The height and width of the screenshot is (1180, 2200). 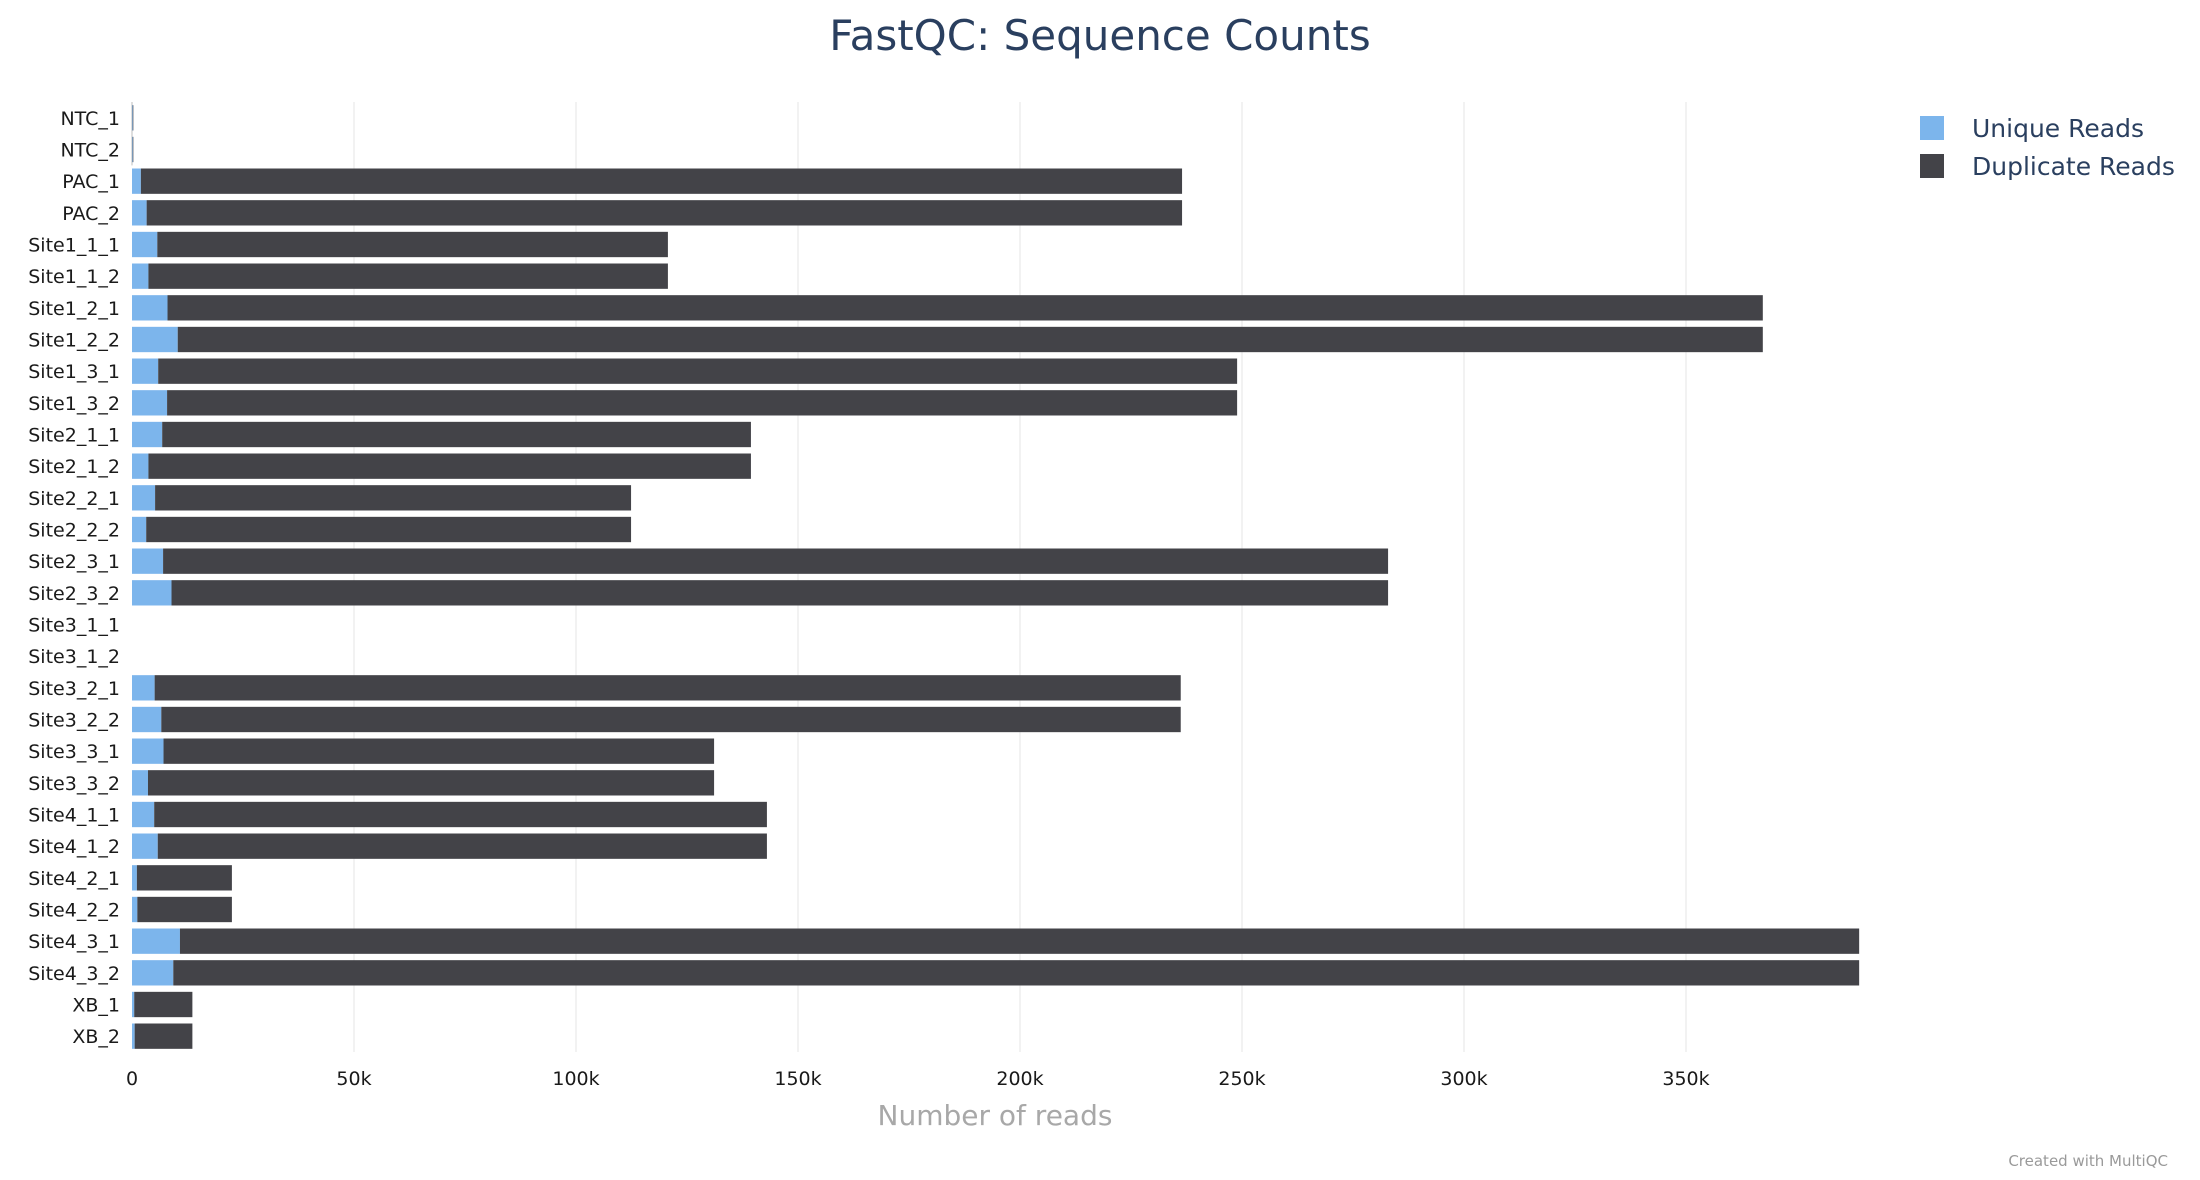 What do you see at coordinates (91, 182) in the screenshot?
I see `category-label: PAC_1` at bounding box center [91, 182].